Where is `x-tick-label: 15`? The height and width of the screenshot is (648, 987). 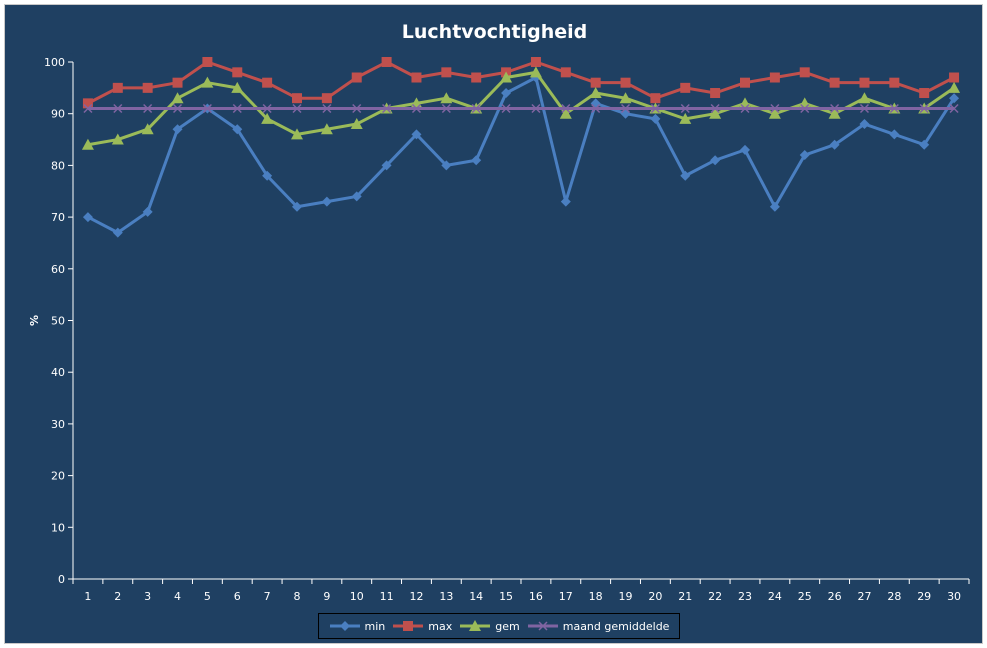
x-tick-label: 15 is located at coordinates (506, 596).